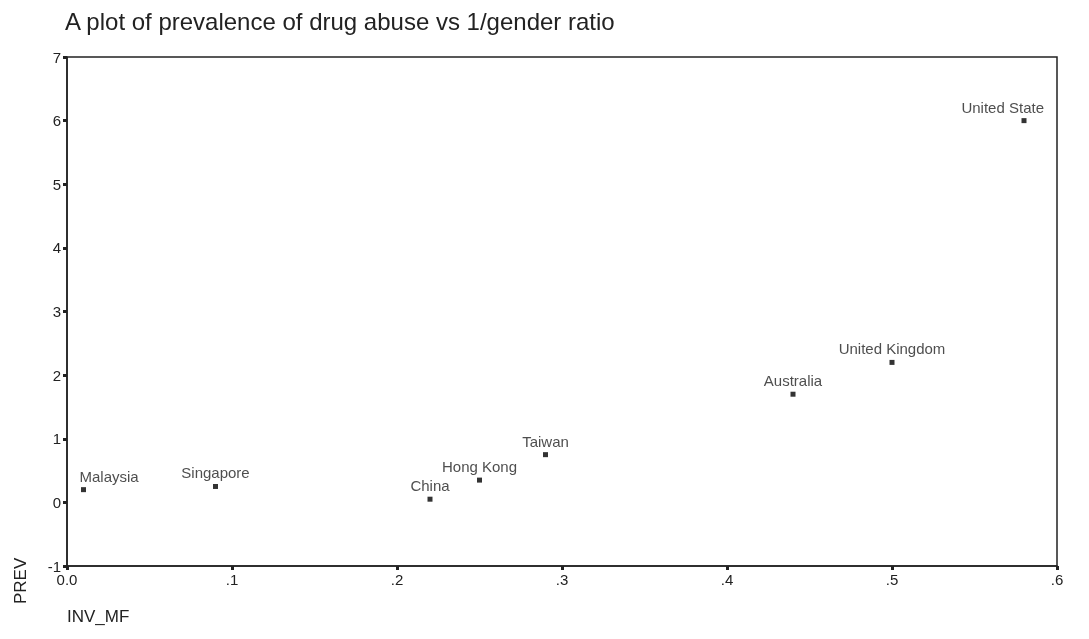  I want to click on x-tick-label: .6, so click(1057, 579).